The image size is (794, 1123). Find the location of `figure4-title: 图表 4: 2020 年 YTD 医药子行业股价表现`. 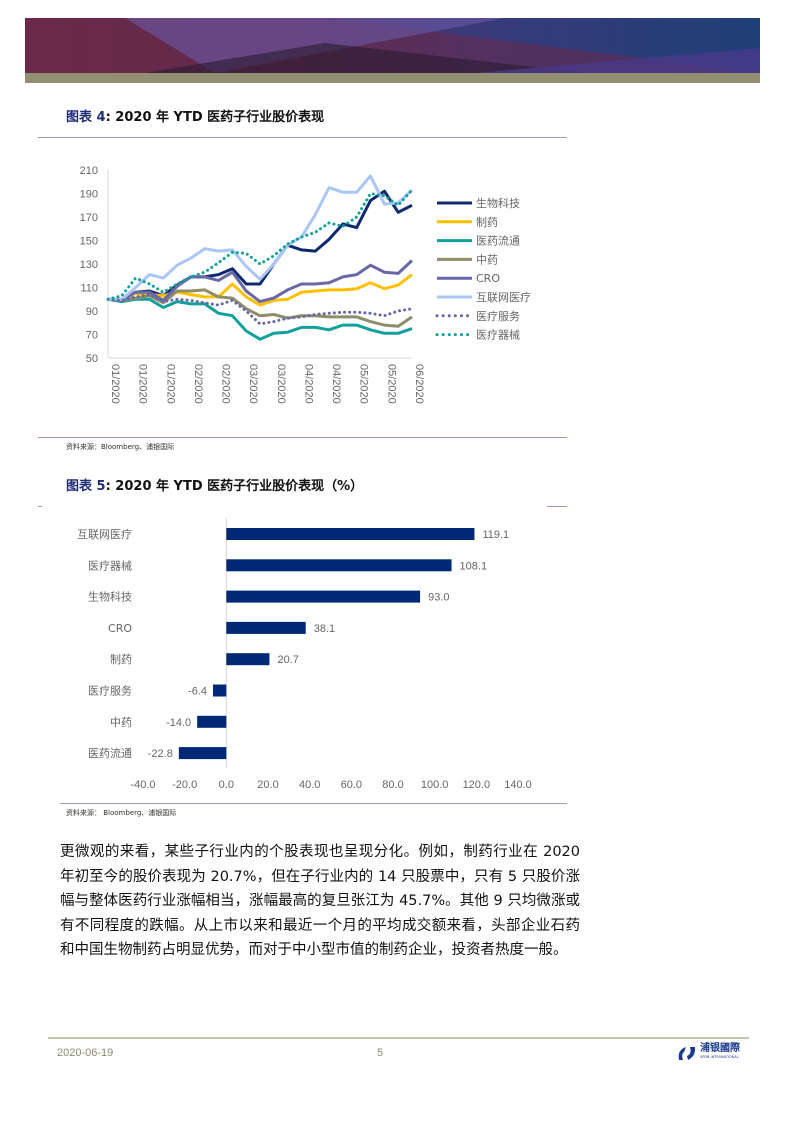

figure4-title: 图表 4: 2020 年 YTD 医药子行业股价表现 is located at coordinates (195, 115).